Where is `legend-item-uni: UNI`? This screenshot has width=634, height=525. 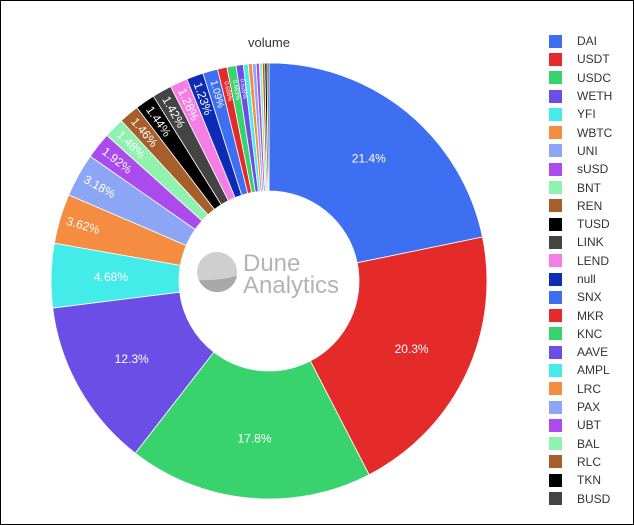 legend-item-uni: UNI is located at coordinates (591, 151).